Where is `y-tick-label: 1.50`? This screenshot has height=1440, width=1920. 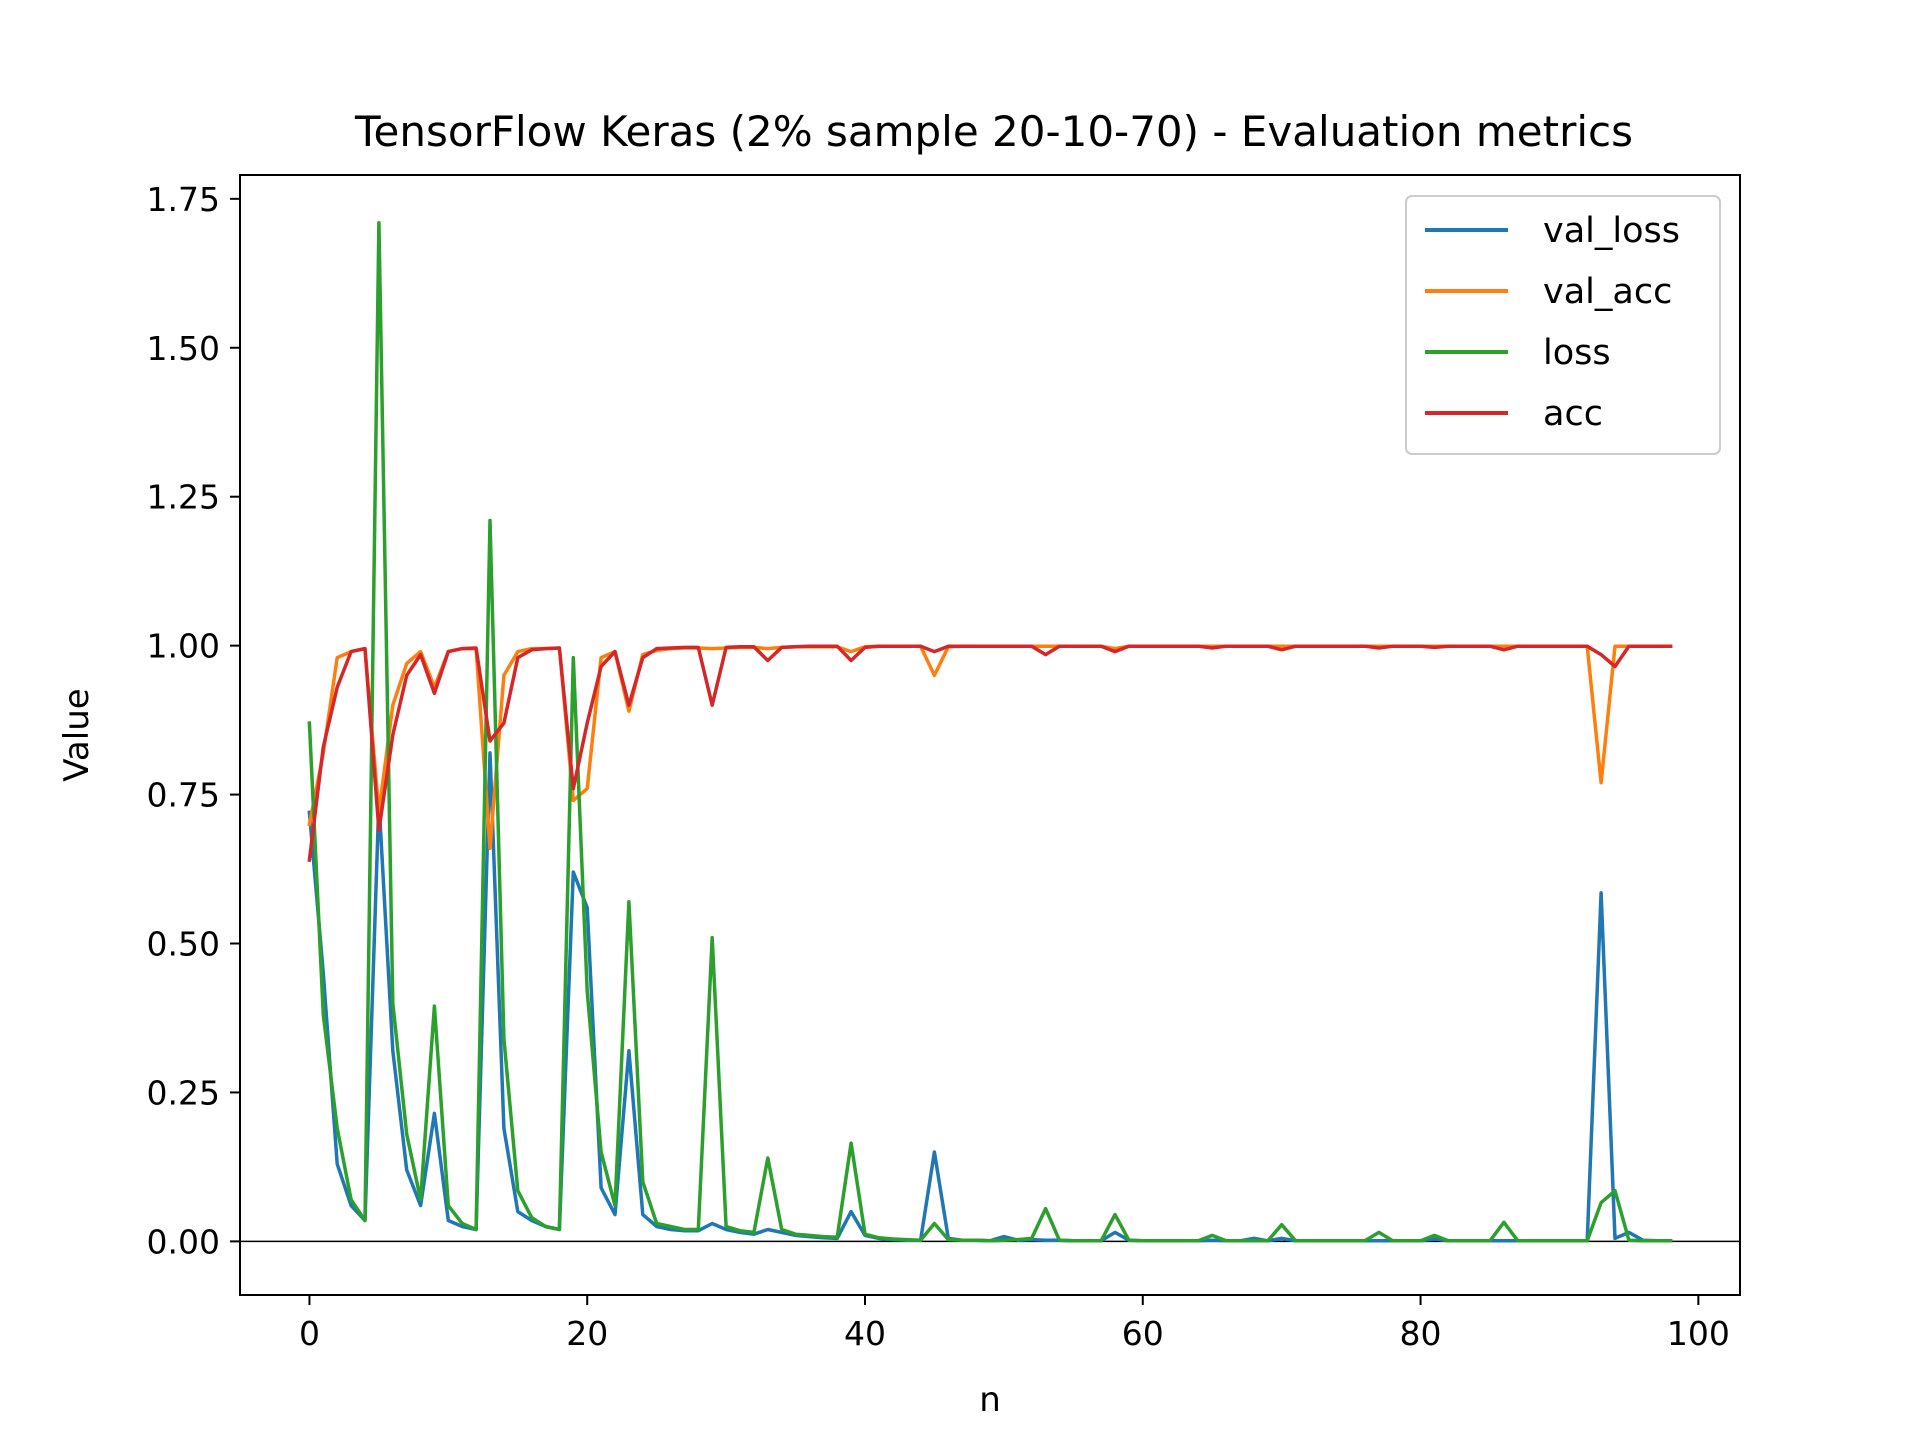
y-tick-label: 1.50 is located at coordinates (183, 348).